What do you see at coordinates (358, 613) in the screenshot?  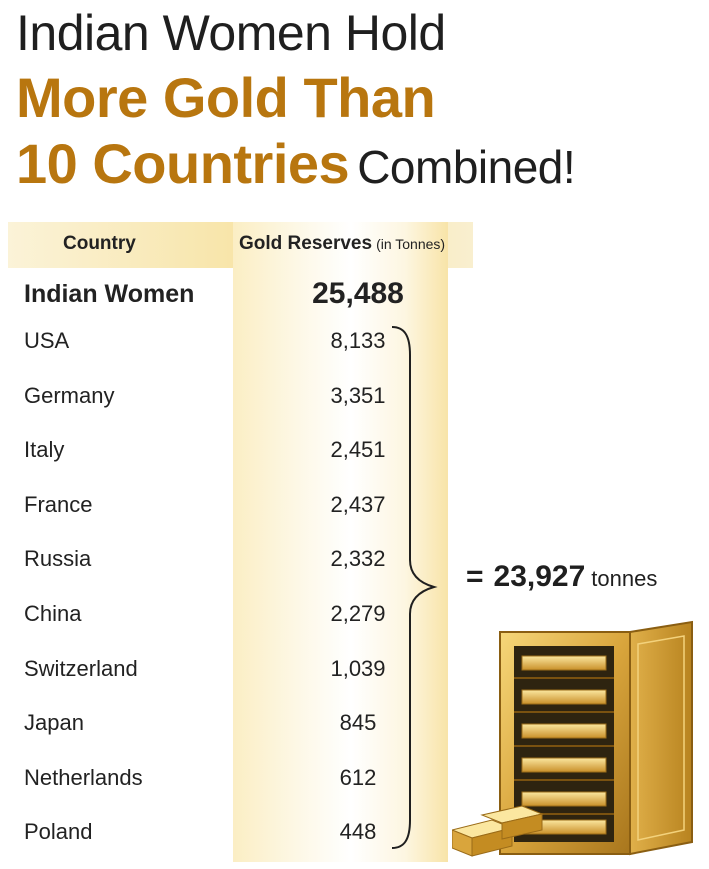 I see `row-value: 2,279` at bounding box center [358, 613].